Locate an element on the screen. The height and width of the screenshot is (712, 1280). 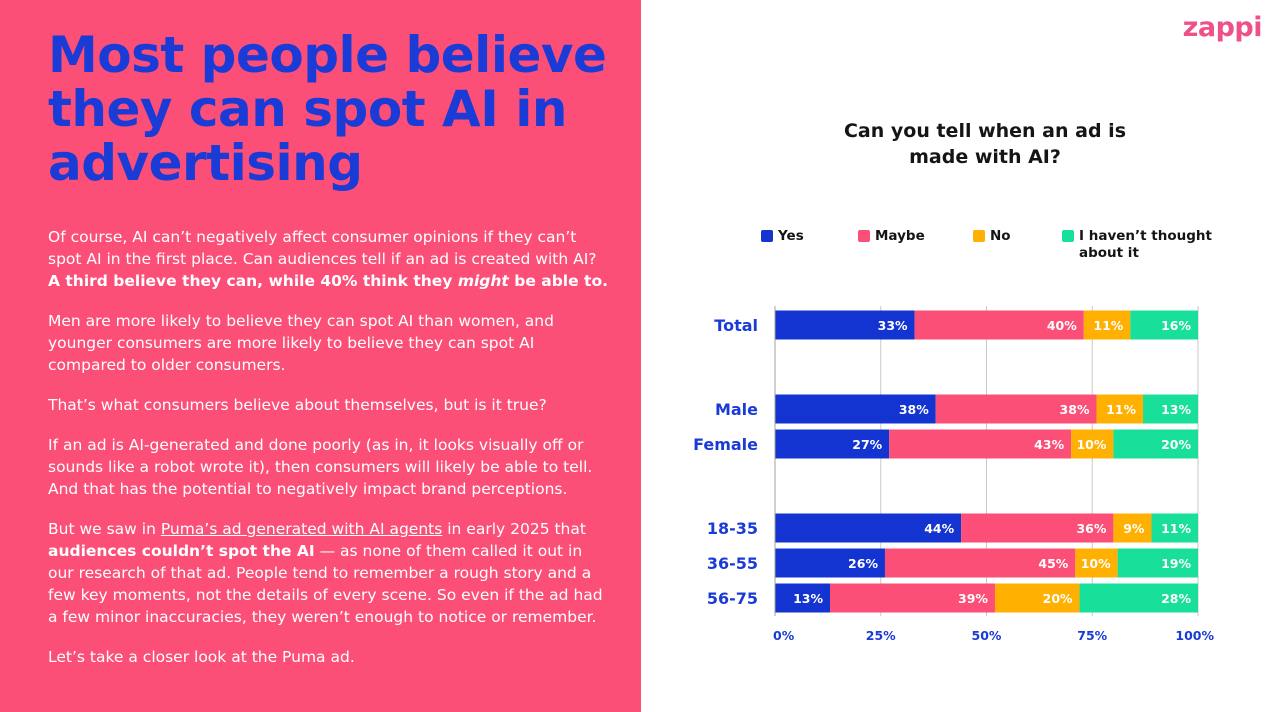
category-label: 36-55 is located at coordinates (732, 563).